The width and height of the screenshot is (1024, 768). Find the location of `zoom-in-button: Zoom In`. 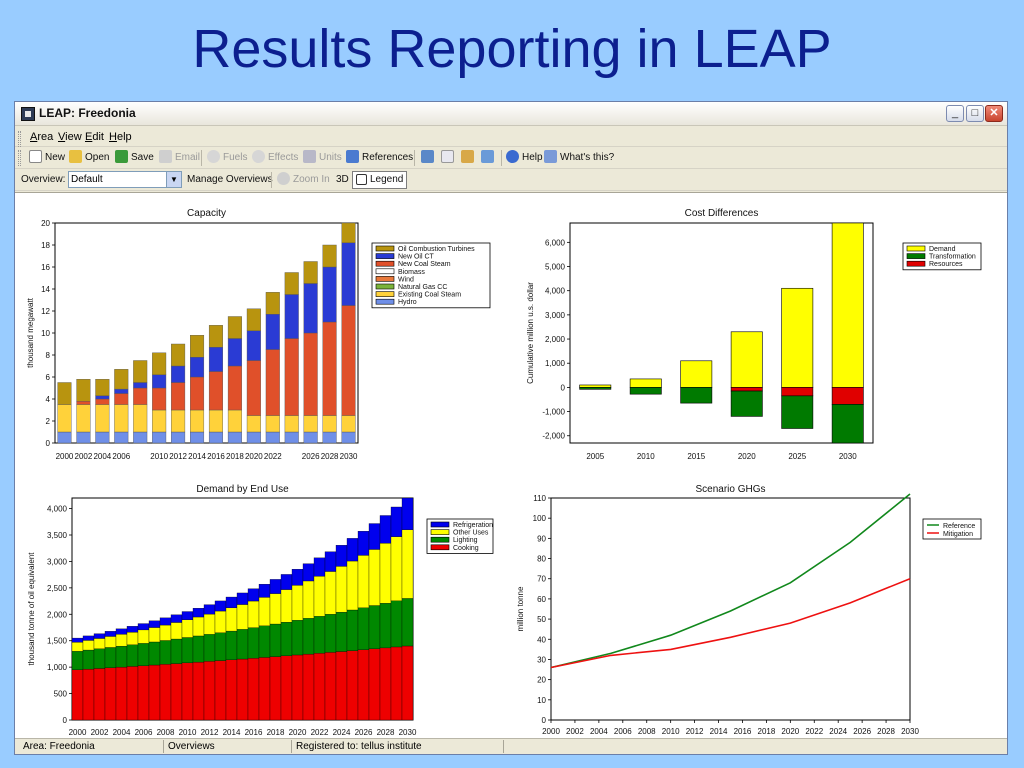

zoom-in-button: Zoom In is located at coordinates (303, 180).